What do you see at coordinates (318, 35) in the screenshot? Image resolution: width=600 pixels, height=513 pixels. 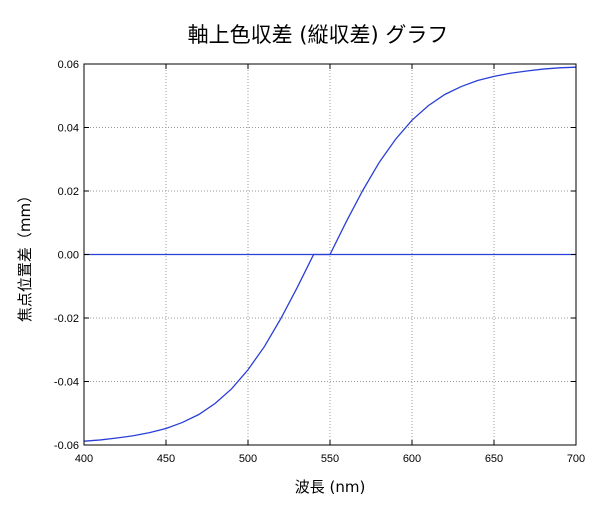 I see `chart-title: 軸上色収差 (縦収差) グラフ` at bounding box center [318, 35].